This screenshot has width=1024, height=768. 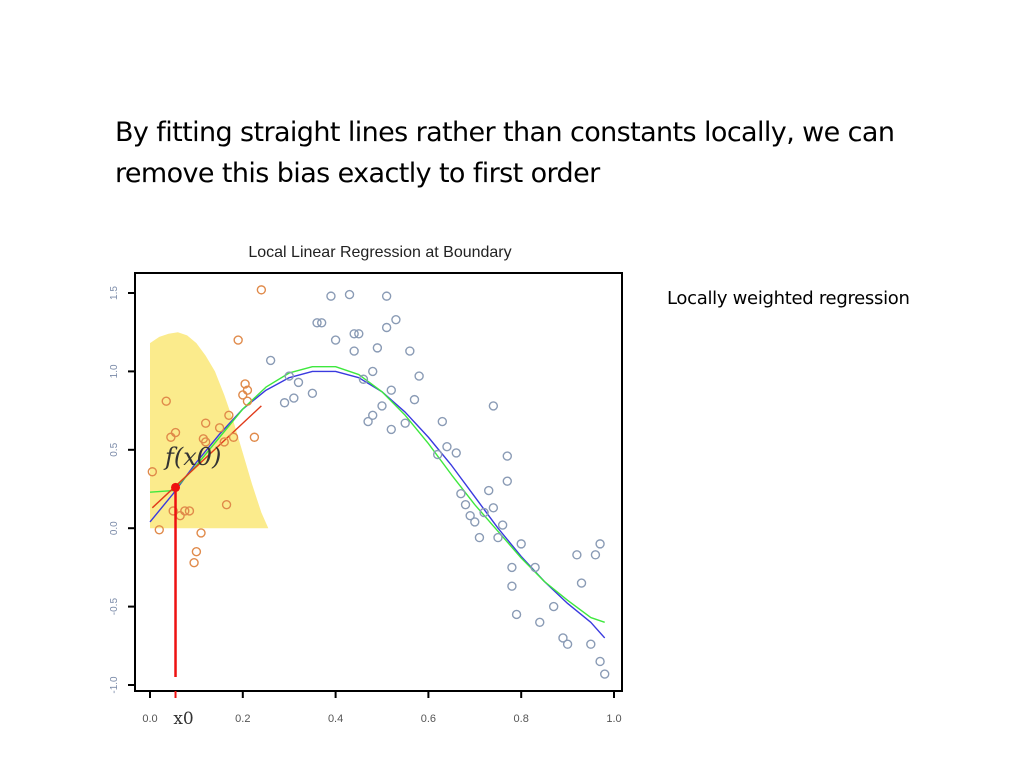 What do you see at coordinates (114, 607) in the screenshot?
I see `y-tick-label: -0.5` at bounding box center [114, 607].